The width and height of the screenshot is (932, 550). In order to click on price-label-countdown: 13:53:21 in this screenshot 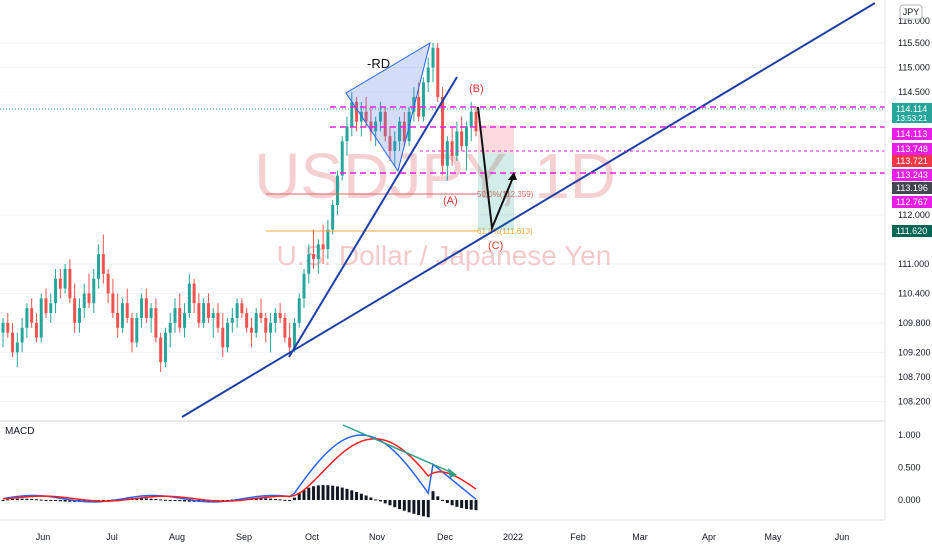, I will do `click(912, 118)`.